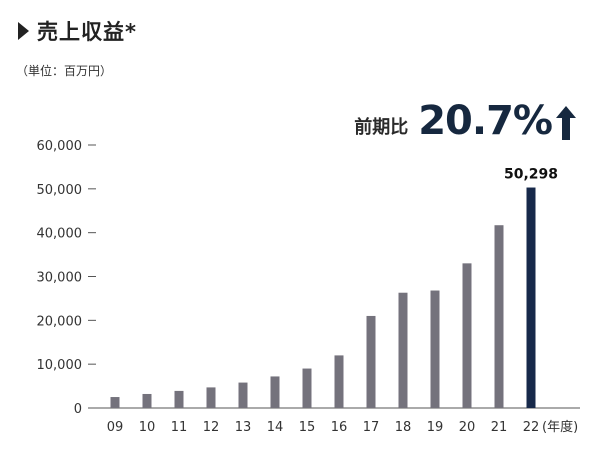 The width and height of the screenshot is (600, 452). Describe the element at coordinates (243, 427) in the screenshot. I see `x-tick-label: 13` at that location.